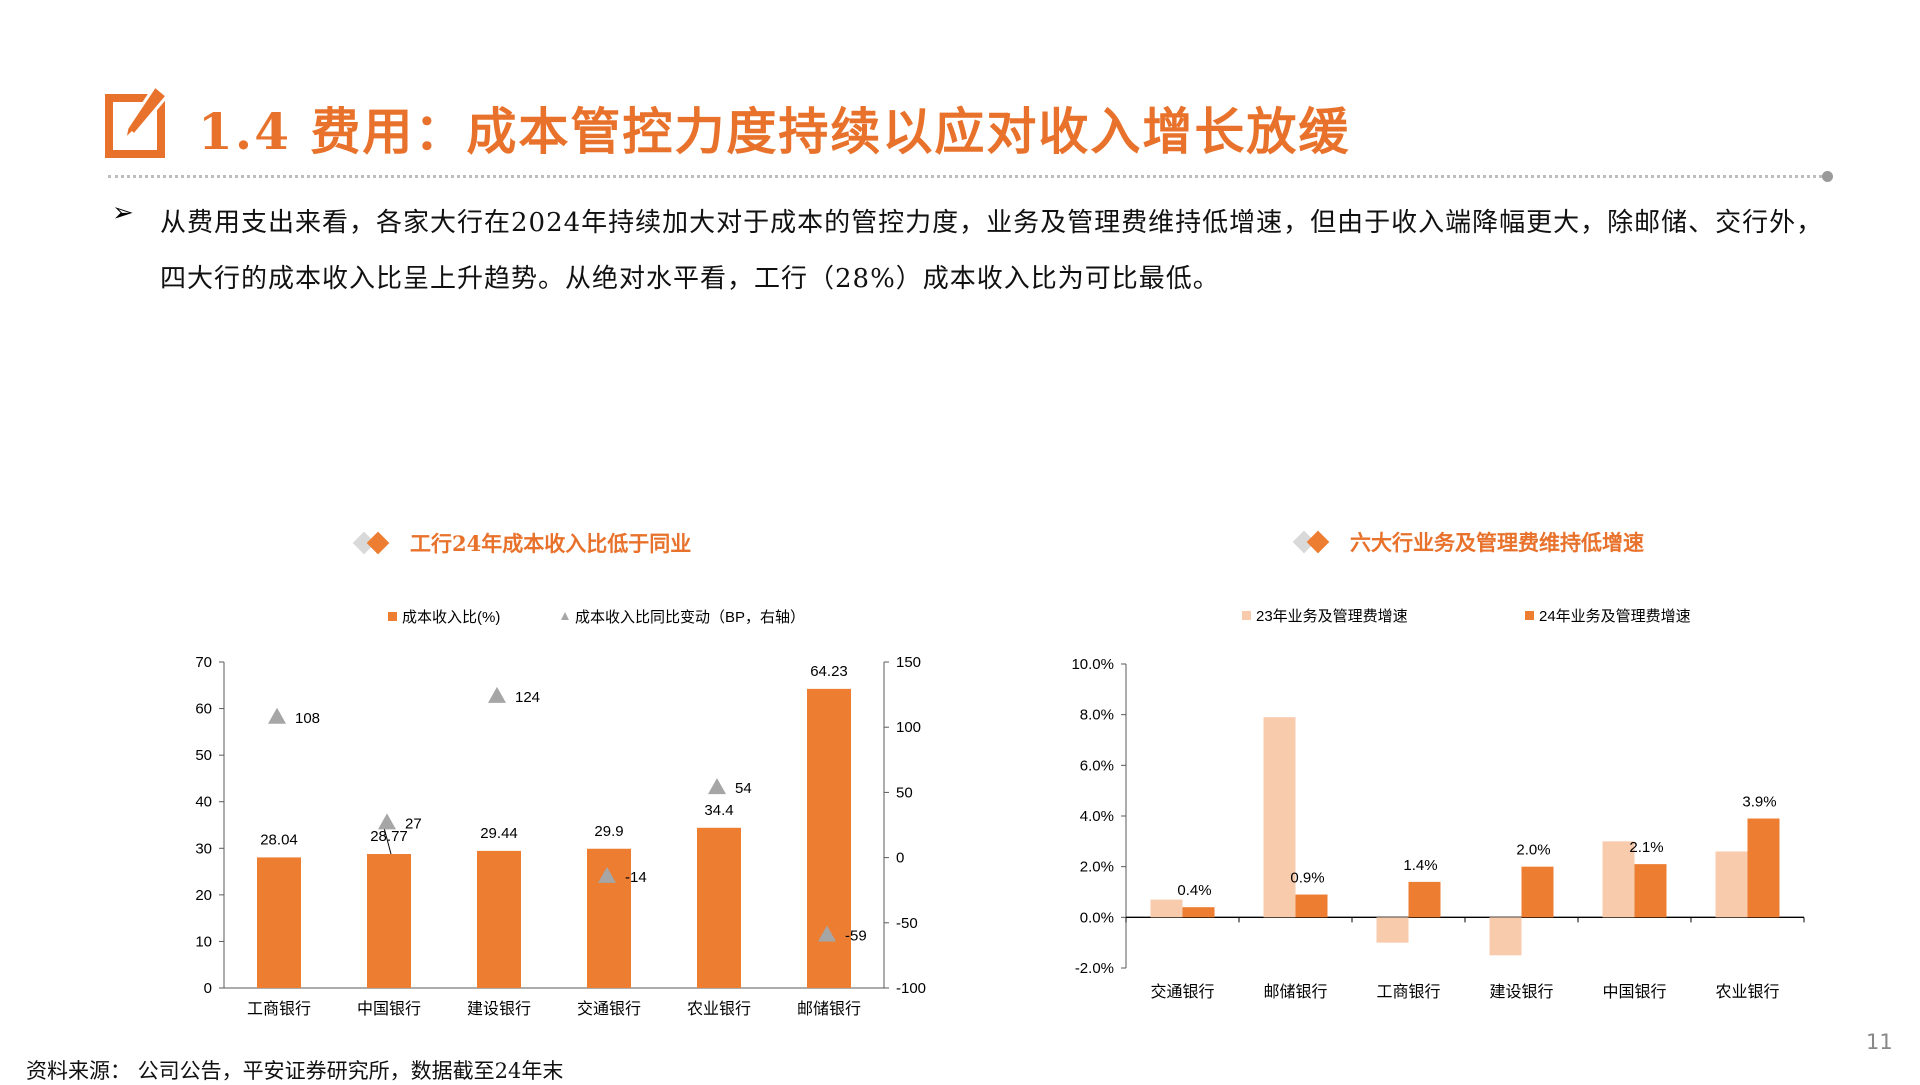 This screenshot has width=1920, height=1085. What do you see at coordinates (413, 823) in the screenshot?
I see `yoy-change-data-label: 27` at bounding box center [413, 823].